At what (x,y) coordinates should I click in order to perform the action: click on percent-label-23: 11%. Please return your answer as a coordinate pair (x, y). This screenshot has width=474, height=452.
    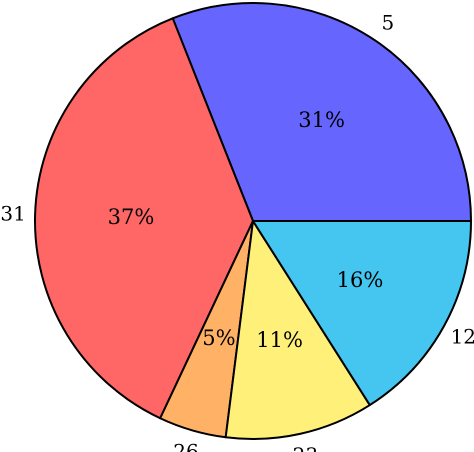
    Looking at the image, I should click on (279, 340).